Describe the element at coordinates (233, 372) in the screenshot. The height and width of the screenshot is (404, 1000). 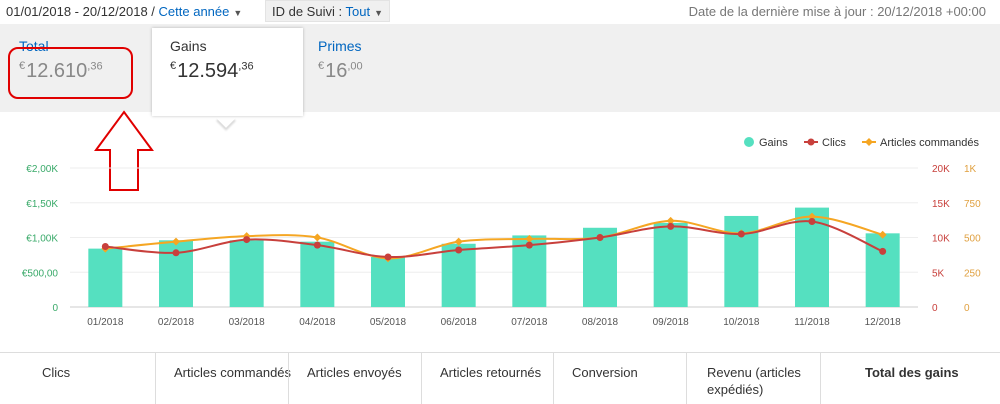
I see `column-articles-commandes: Articles commandés` at that location.